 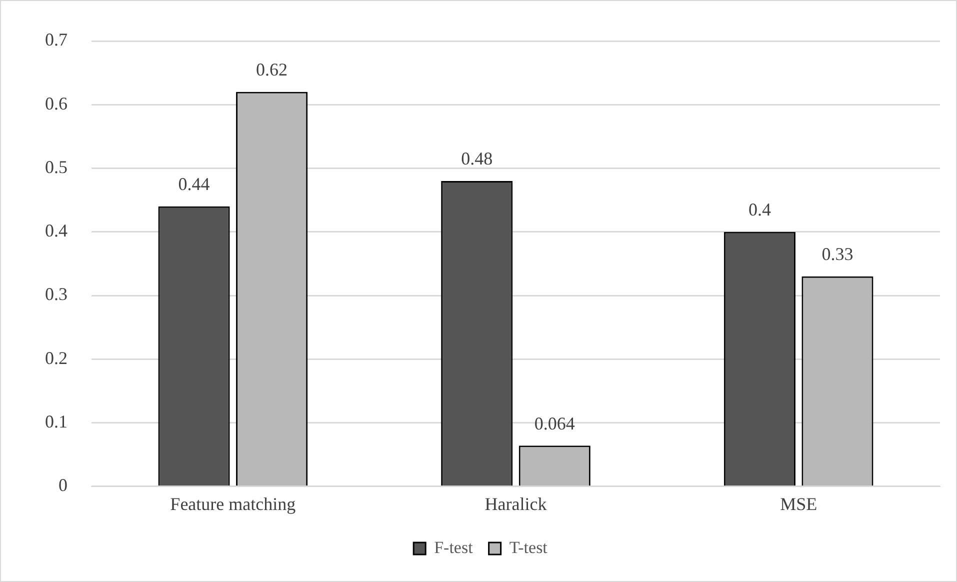 What do you see at coordinates (759, 210) in the screenshot?
I see `data-label: 0.4` at bounding box center [759, 210].